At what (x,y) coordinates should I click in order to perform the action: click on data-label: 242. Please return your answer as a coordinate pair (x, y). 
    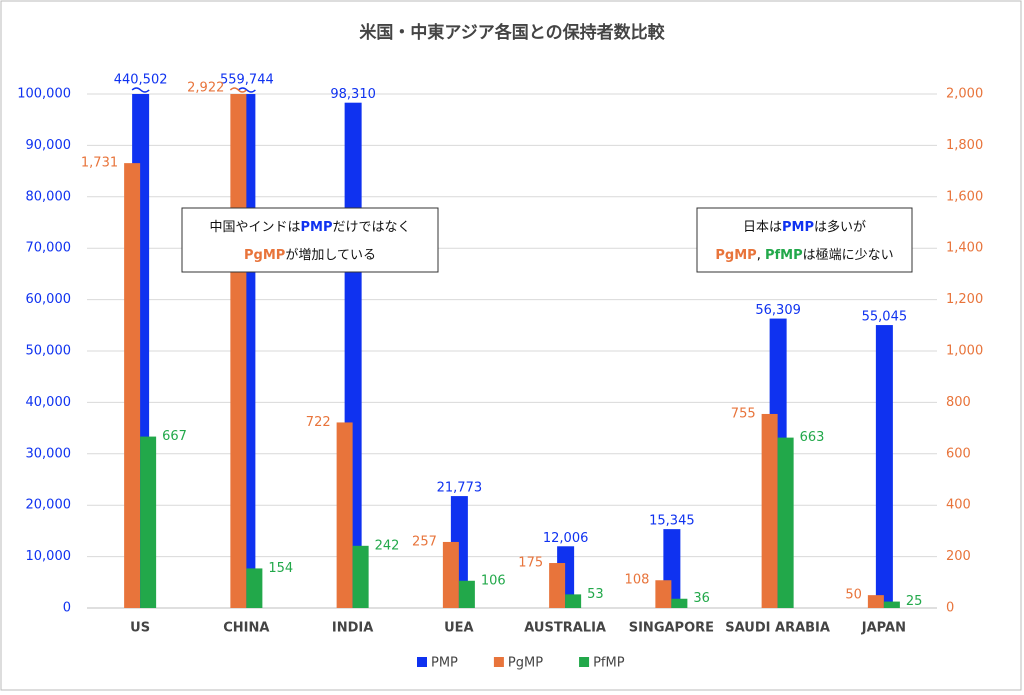
    Looking at the image, I should click on (387, 545).